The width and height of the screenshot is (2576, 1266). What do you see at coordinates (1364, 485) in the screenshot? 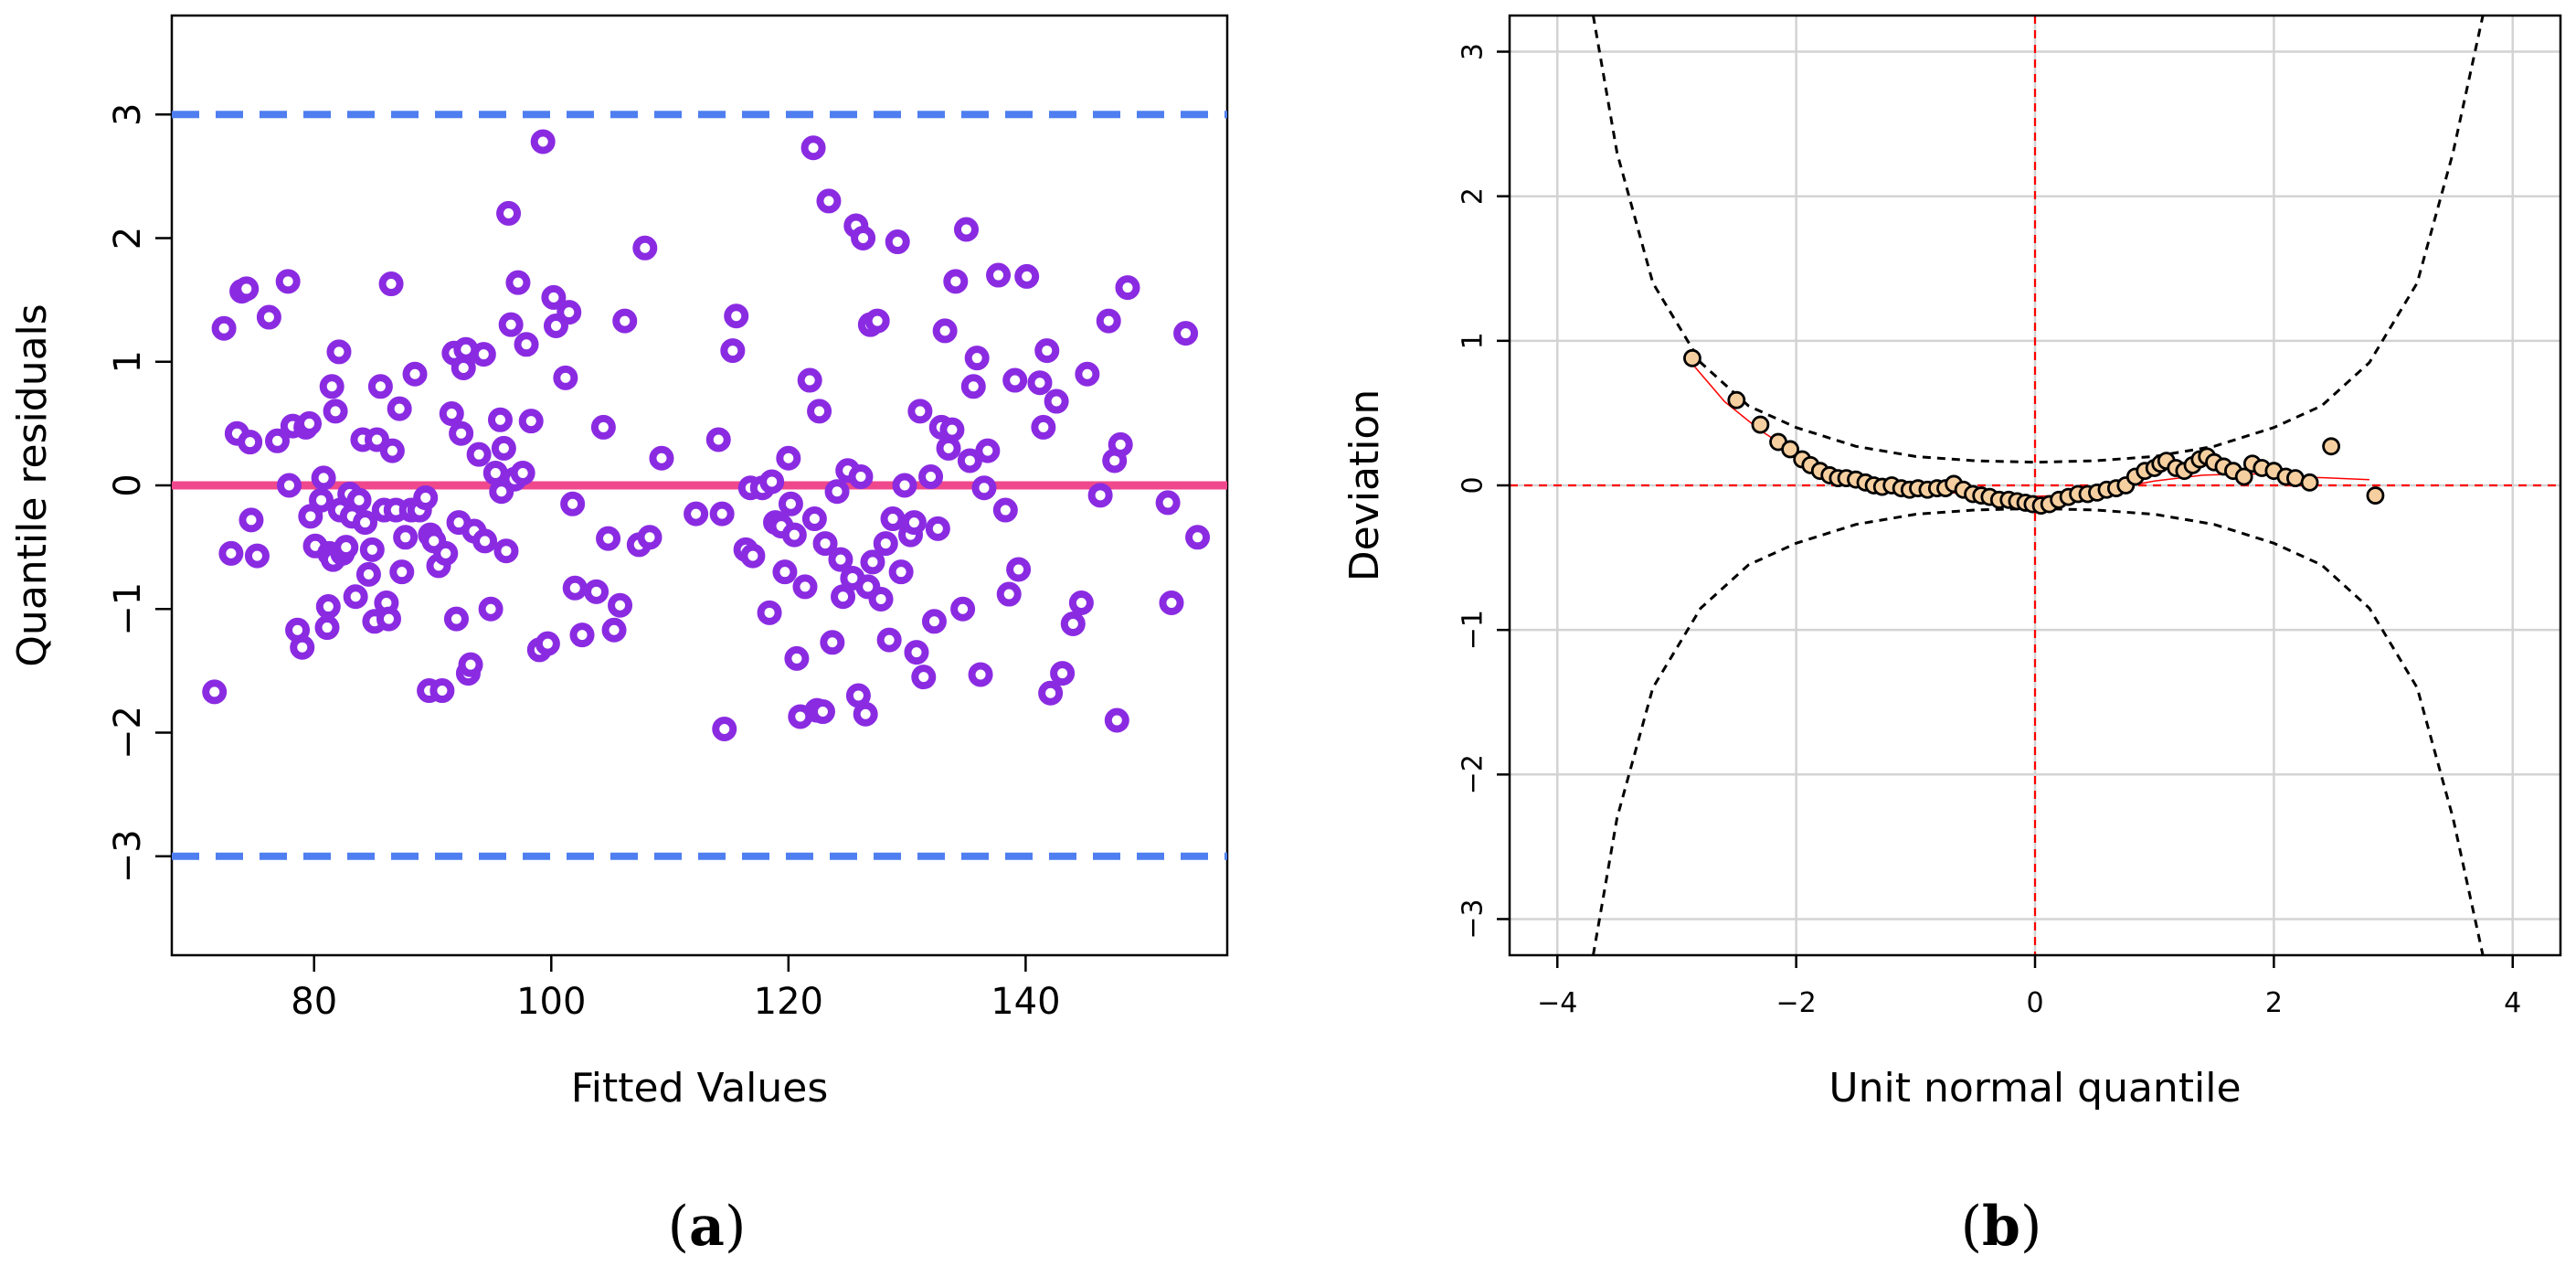
I see `y-axis-title: Deviation` at bounding box center [1364, 485].